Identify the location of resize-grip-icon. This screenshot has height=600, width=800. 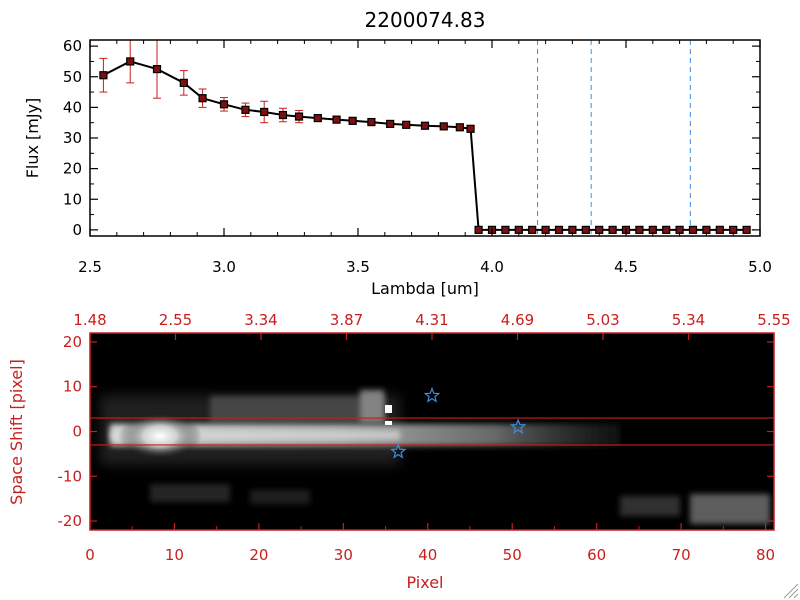
(791, 591).